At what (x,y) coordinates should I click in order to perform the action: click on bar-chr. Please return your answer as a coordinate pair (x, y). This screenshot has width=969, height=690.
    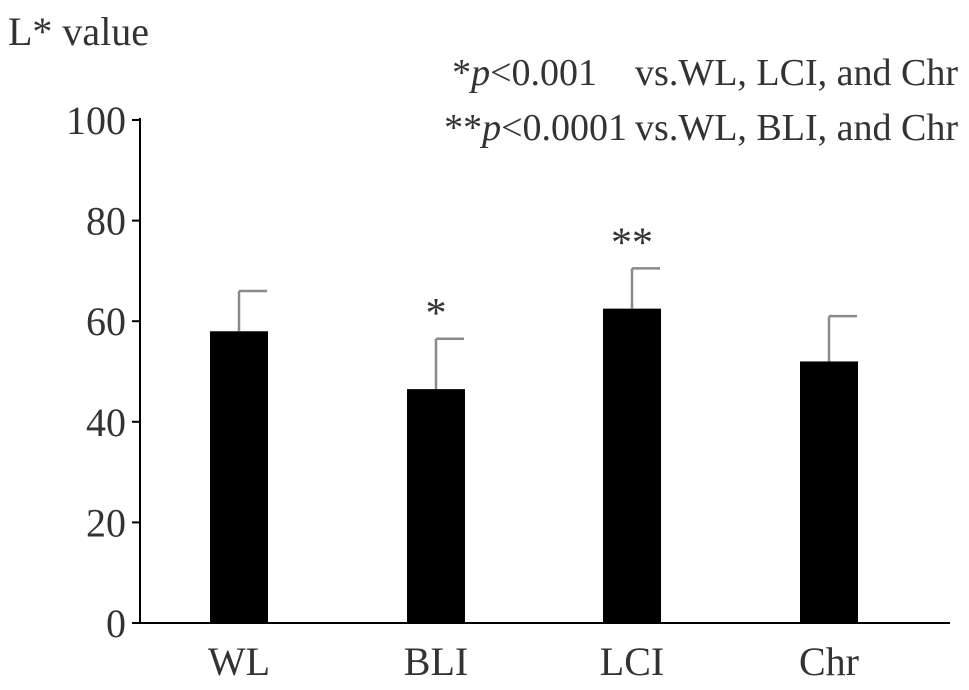
    Looking at the image, I should click on (829, 492).